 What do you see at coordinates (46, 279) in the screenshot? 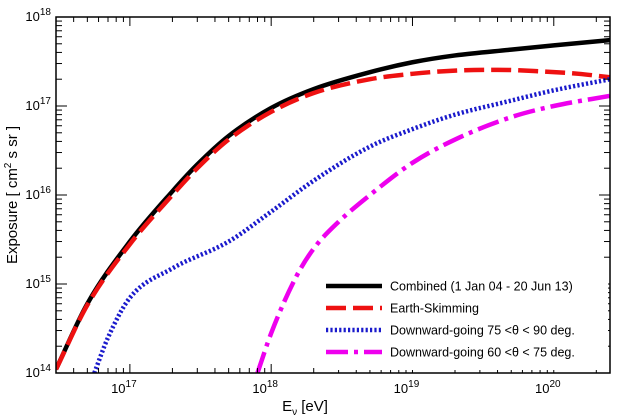
I see `y-tick-label-exponent: 15` at bounding box center [46, 279].